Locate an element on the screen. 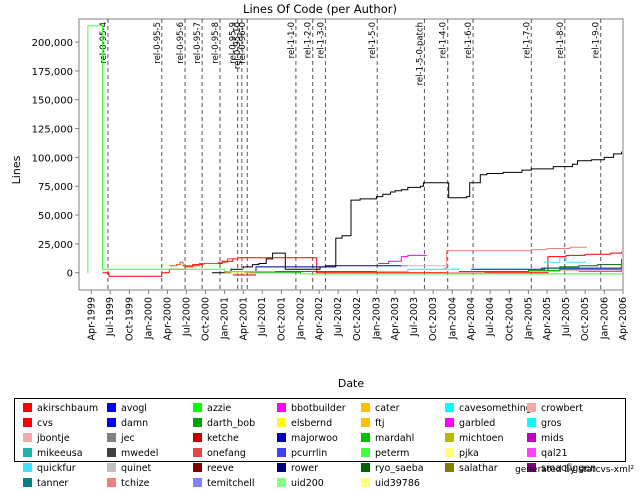 The height and width of the screenshot is (491, 640). legend-item: cater is located at coordinates (380, 409).